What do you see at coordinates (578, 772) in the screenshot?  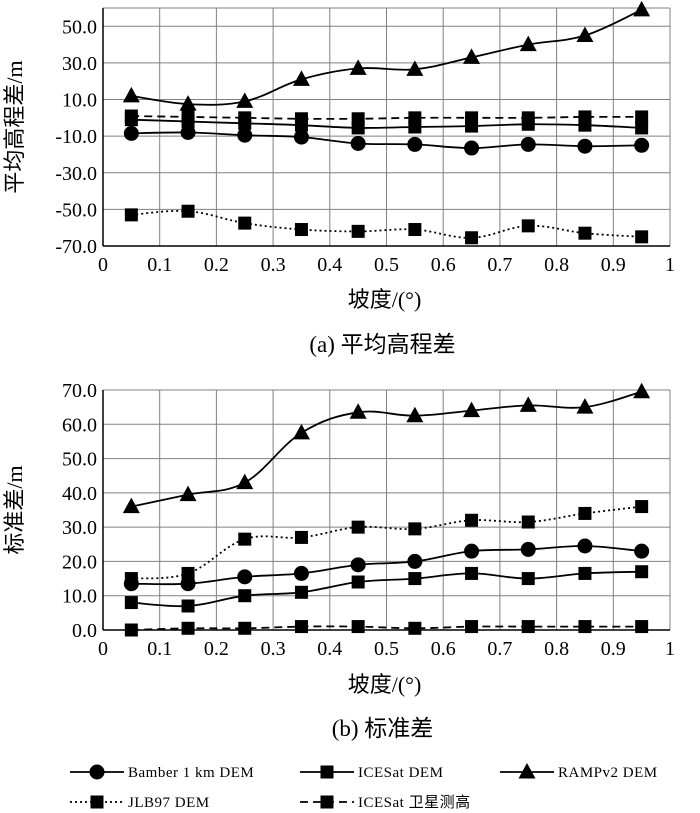 I see `legend-item-rampv2: RAMPv2 DEM` at bounding box center [578, 772].